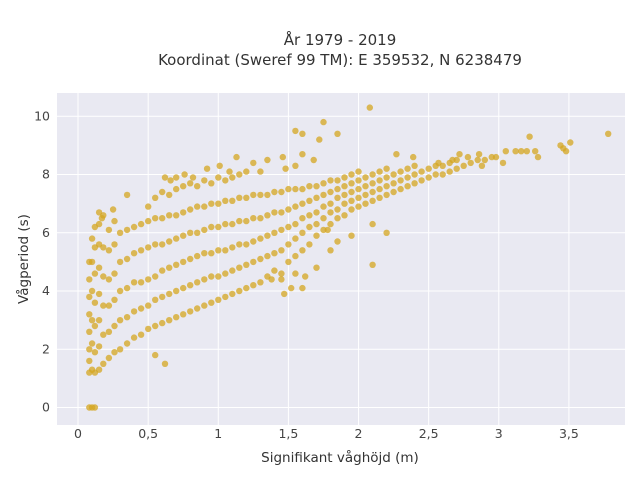 The image size is (640, 480). Describe the element at coordinates (46, 290) in the screenshot. I see `y-tick-label: 4` at that location.